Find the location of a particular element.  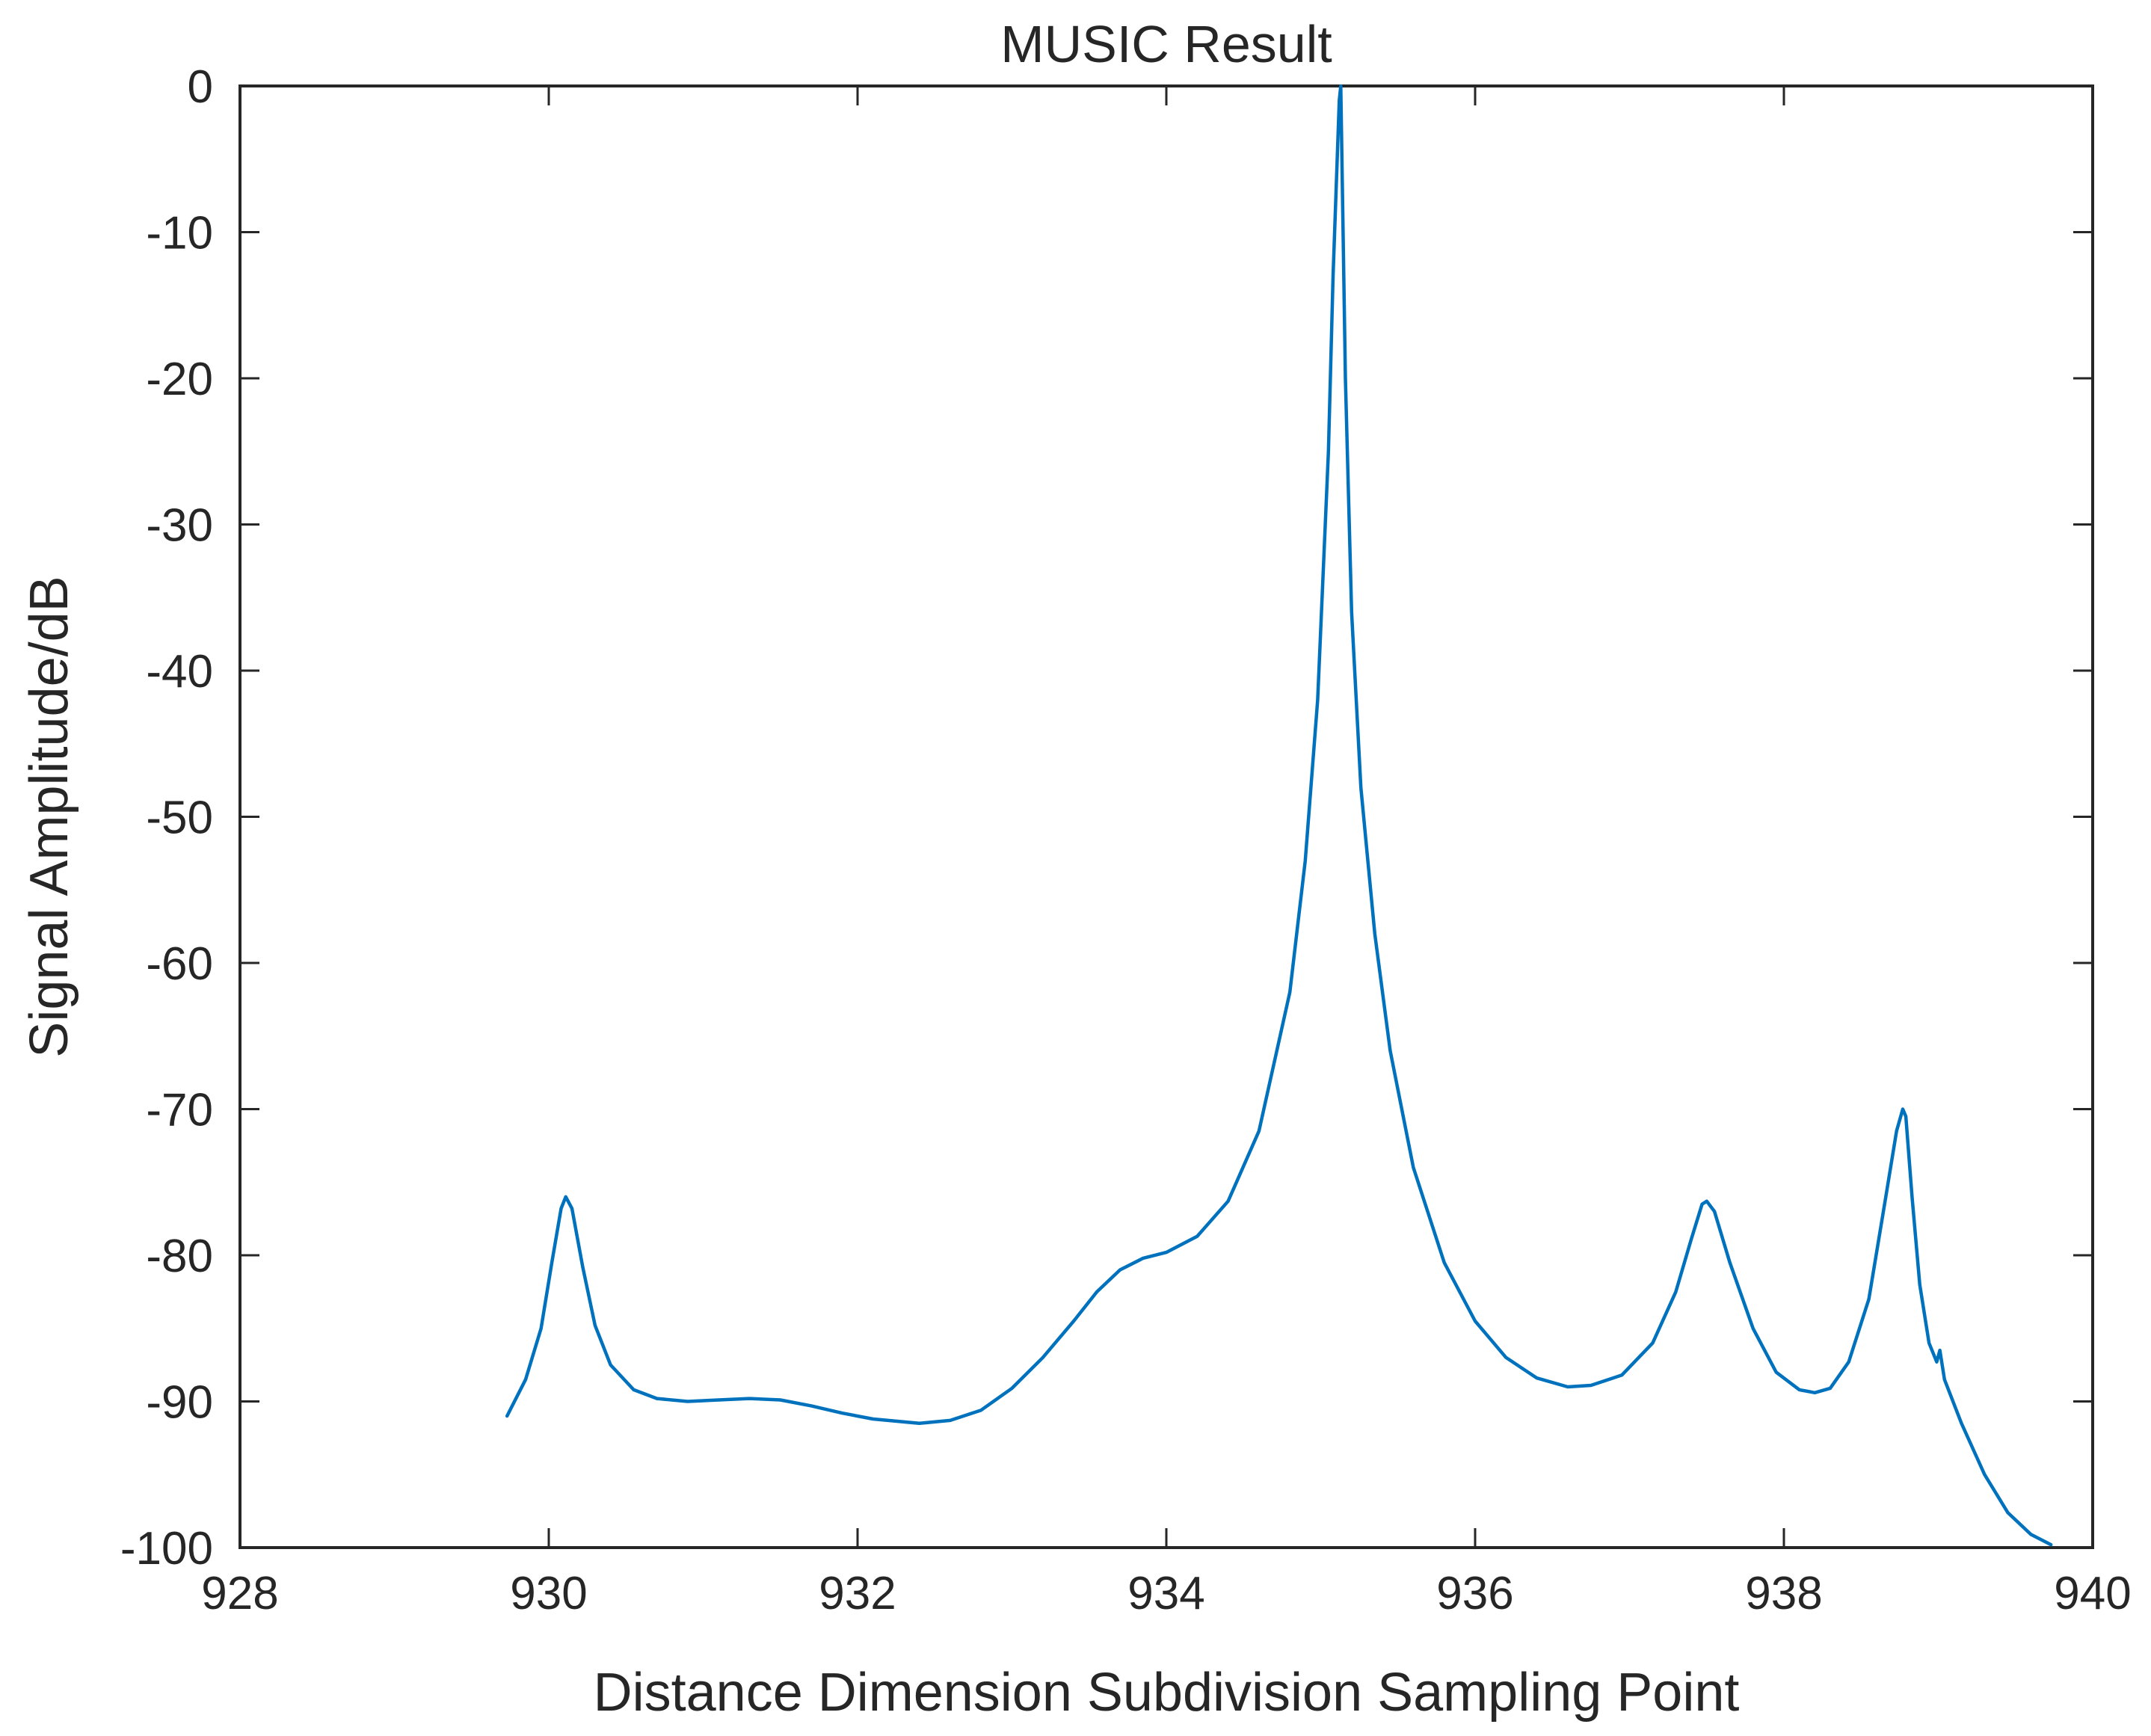

y-tick-label: -60 is located at coordinates (179, 964).